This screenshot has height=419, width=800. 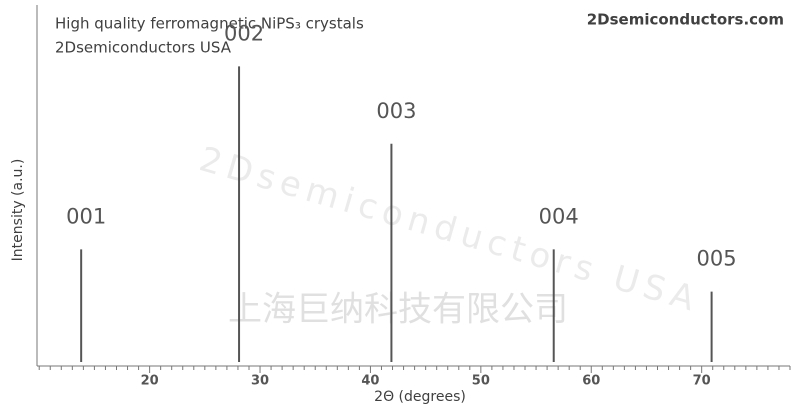 I want to click on peak-label: 002, so click(x=244, y=33).